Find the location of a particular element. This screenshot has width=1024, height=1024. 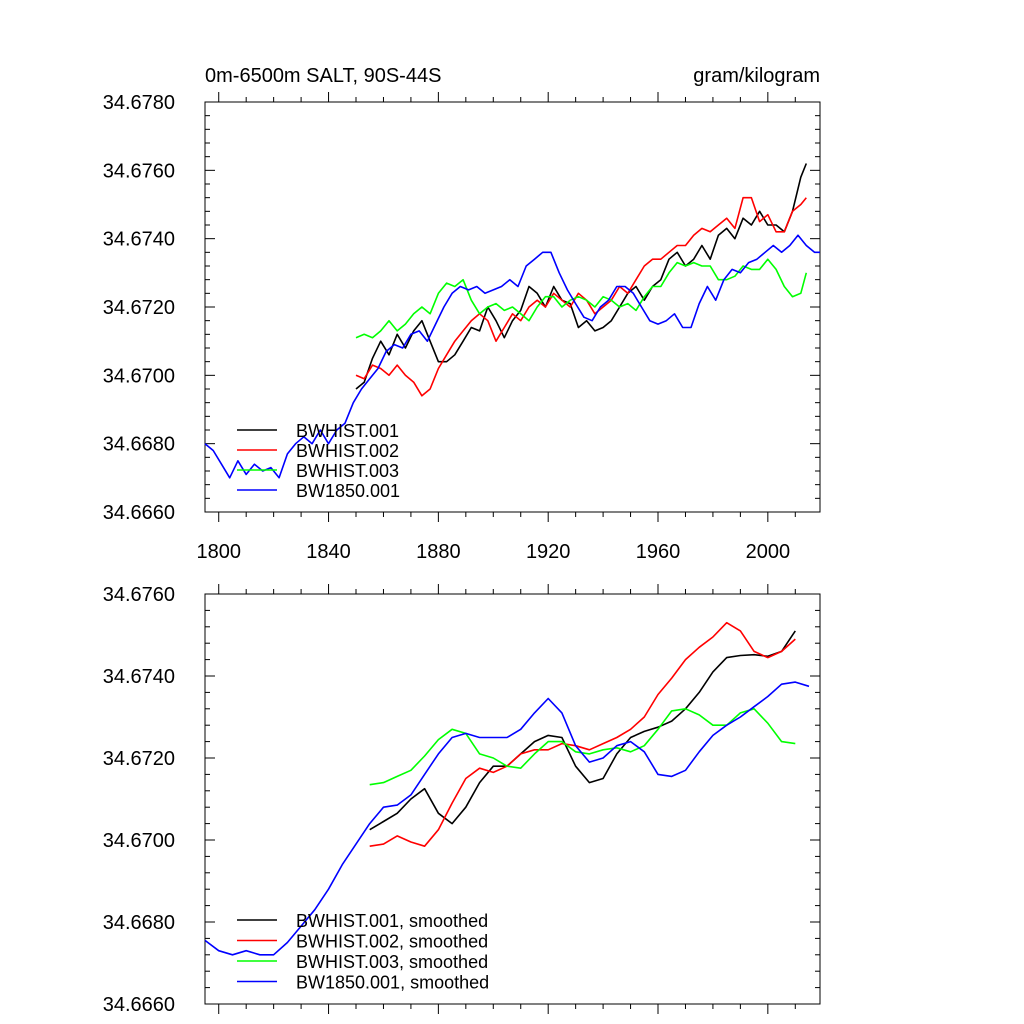

chart-title-right: gram/kilogram is located at coordinates (756, 76).